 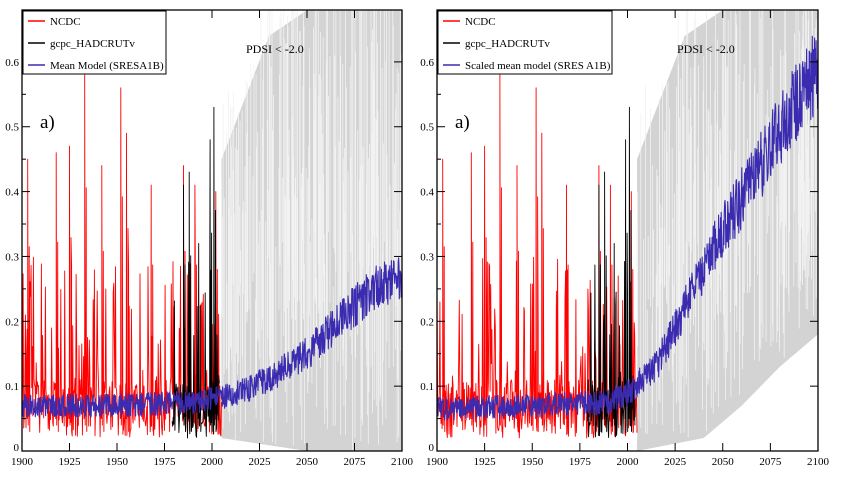 I want to click on series-line-mean-model-sresa1b-, so click(x=212, y=337).